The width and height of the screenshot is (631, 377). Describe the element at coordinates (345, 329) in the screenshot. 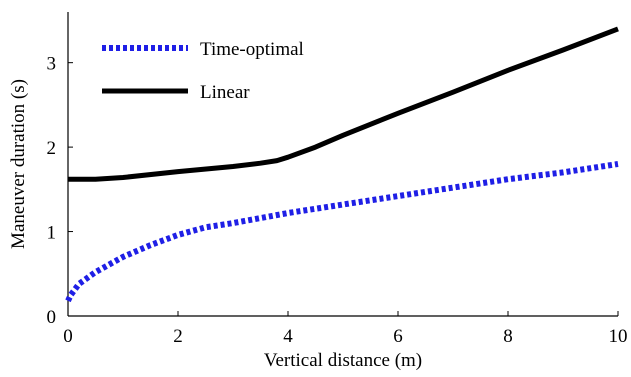

I see `x-axis-ticks: 0 2 4 6 8 10` at that location.